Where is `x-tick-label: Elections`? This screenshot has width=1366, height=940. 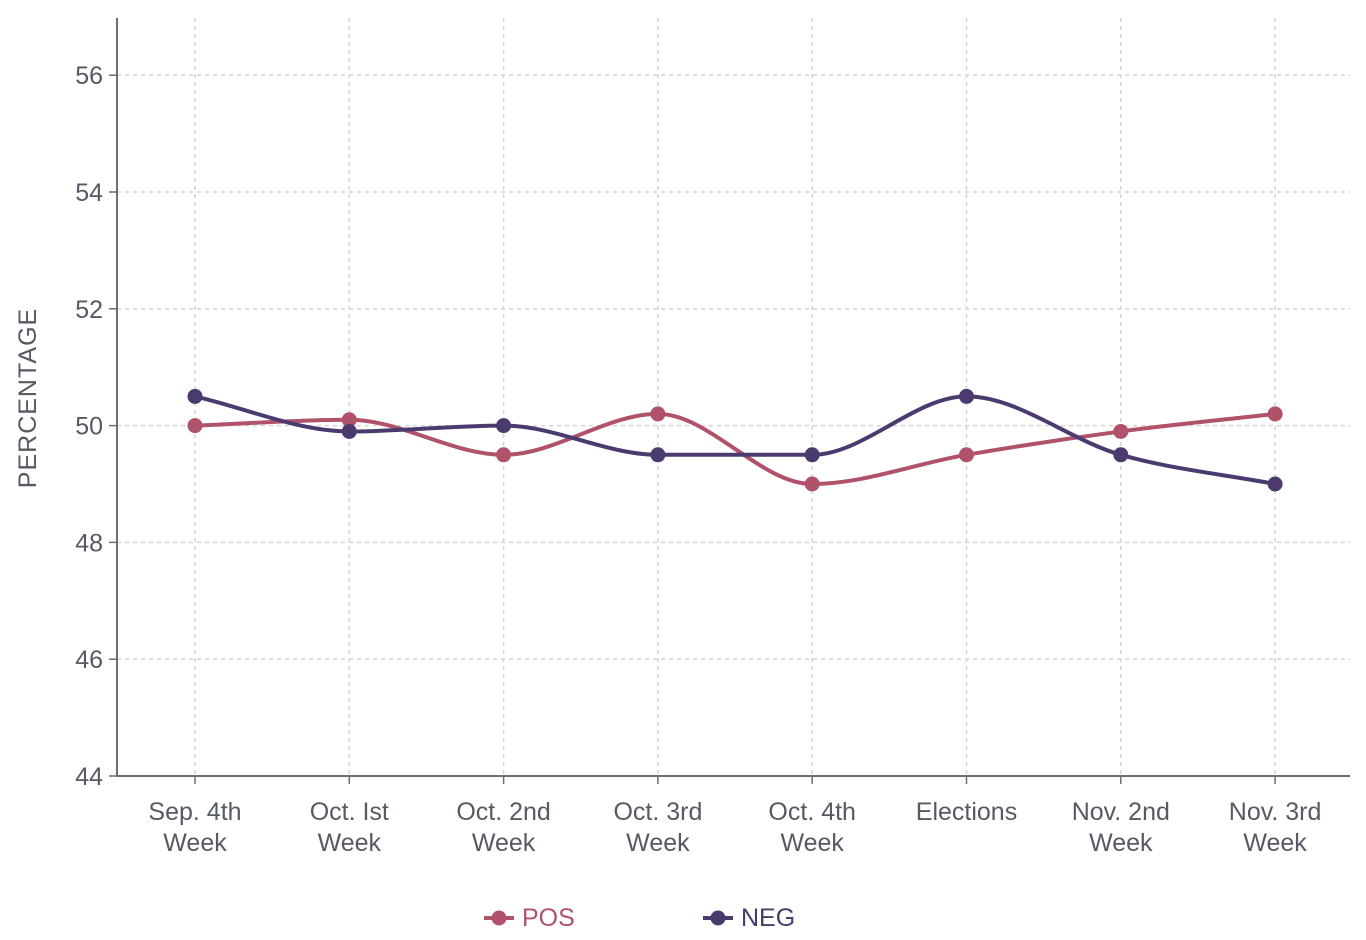 x-tick-label: Elections is located at coordinates (966, 812).